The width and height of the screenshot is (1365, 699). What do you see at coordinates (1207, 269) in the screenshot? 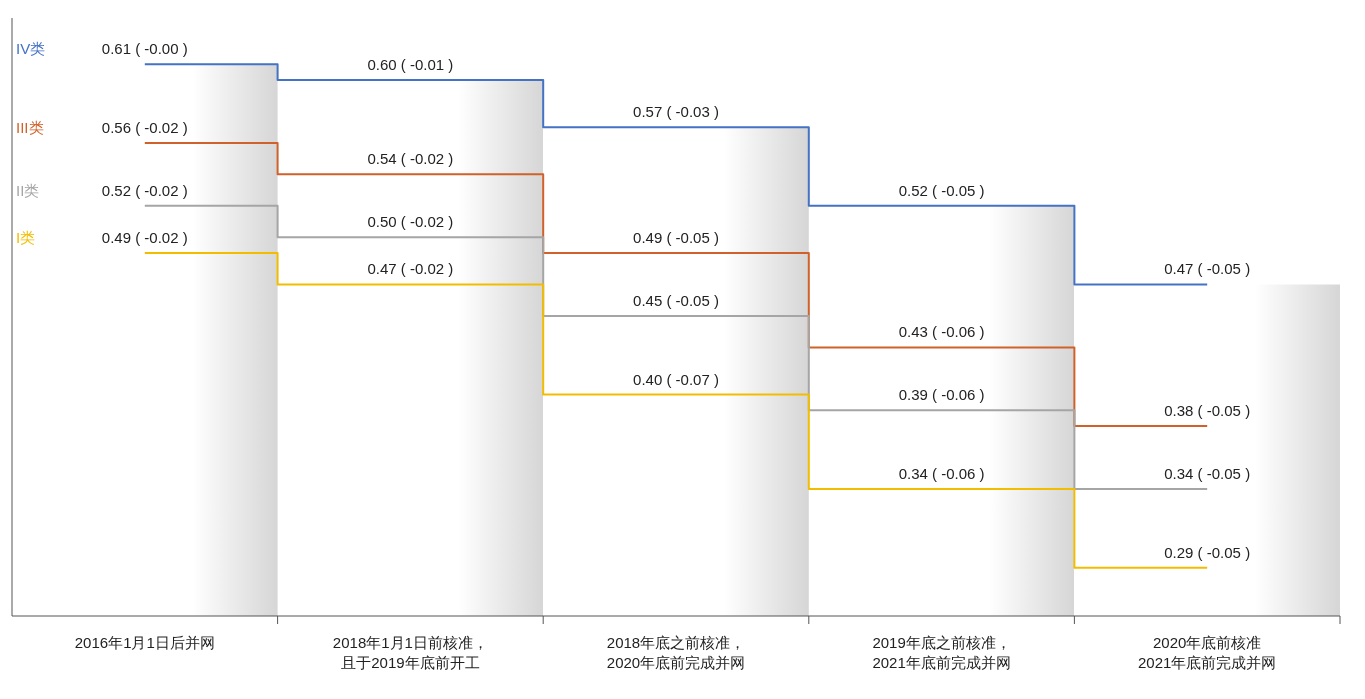
I see `data-label: 0.47 ( -0.05 )` at bounding box center [1207, 269].